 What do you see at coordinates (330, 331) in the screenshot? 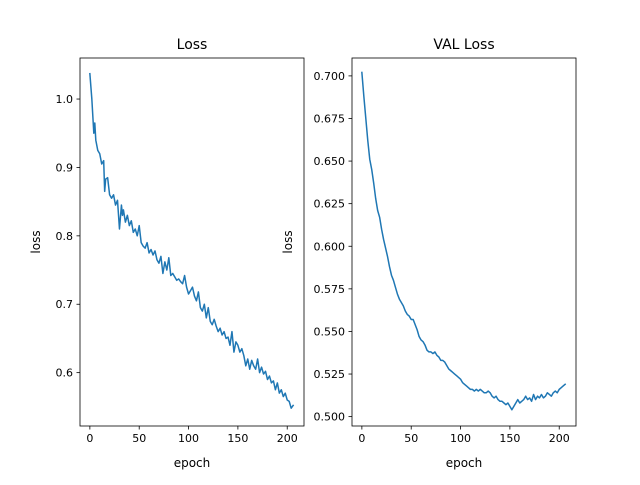
I see `y-tick-label: 0.550` at bounding box center [330, 331].